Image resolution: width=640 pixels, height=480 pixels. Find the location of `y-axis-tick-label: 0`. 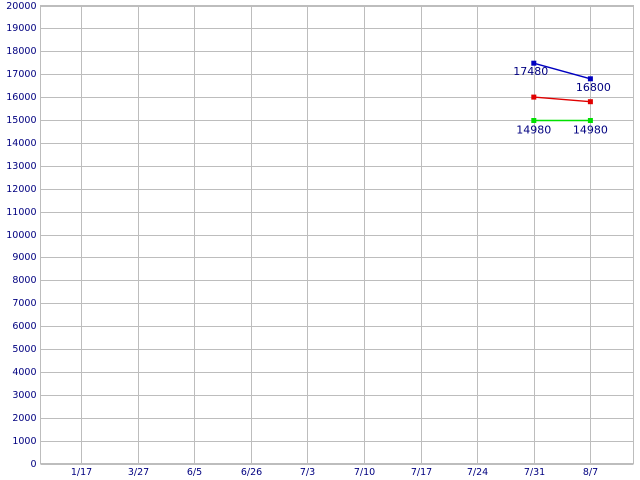

y-axis-tick-label: 0 is located at coordinates (33, 464).